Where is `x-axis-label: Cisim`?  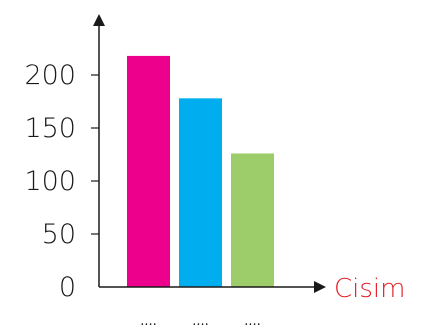
x-axis-label: Cisim is located at coordinates (369, 289).